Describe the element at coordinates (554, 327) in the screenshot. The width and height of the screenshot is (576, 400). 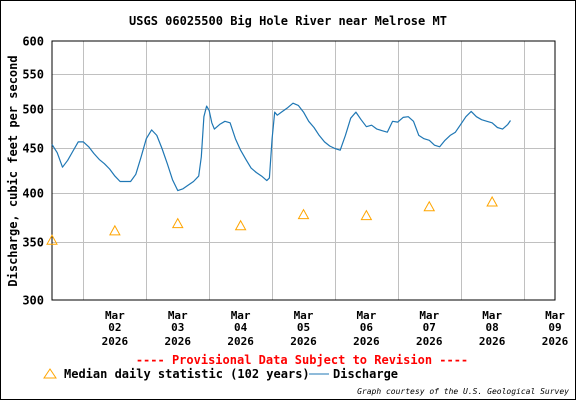
I see `x-tick-day: 09` at that location.